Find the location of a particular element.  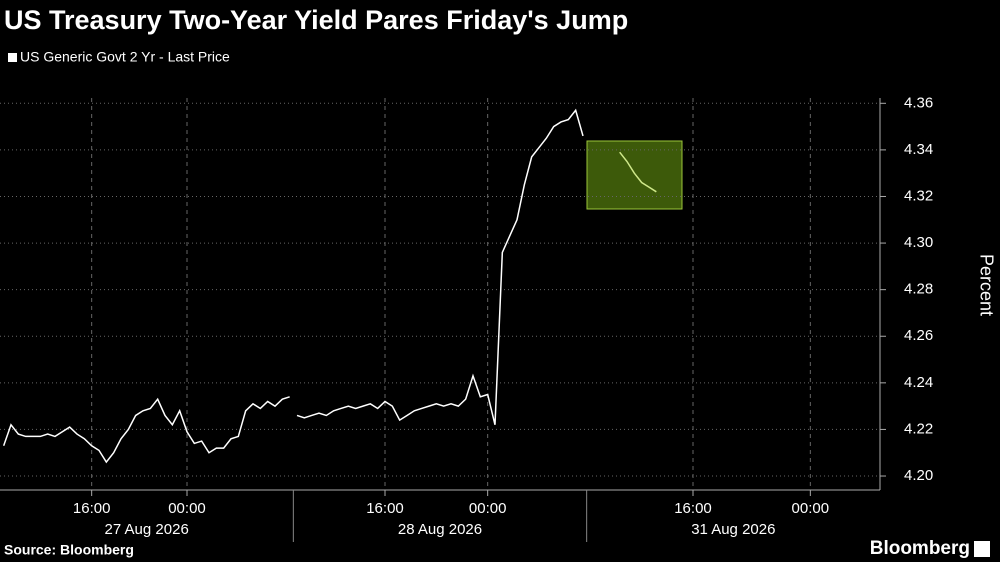

y-axis-title: Percent is located at coordinates (986, 285).